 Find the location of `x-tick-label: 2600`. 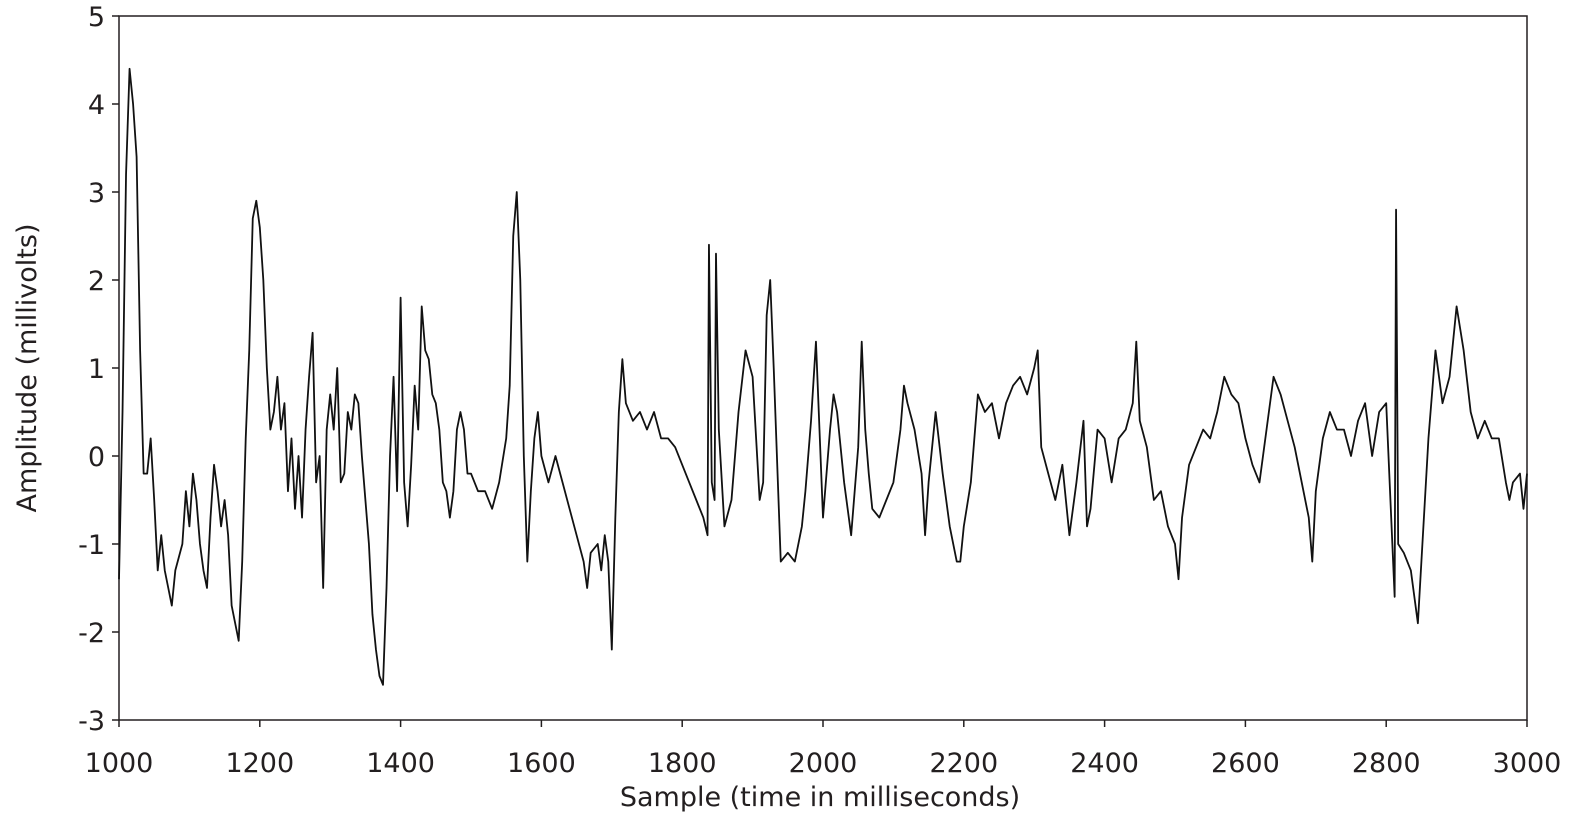

x-tick-label: 2600 is located at coordinates (1245, 763).